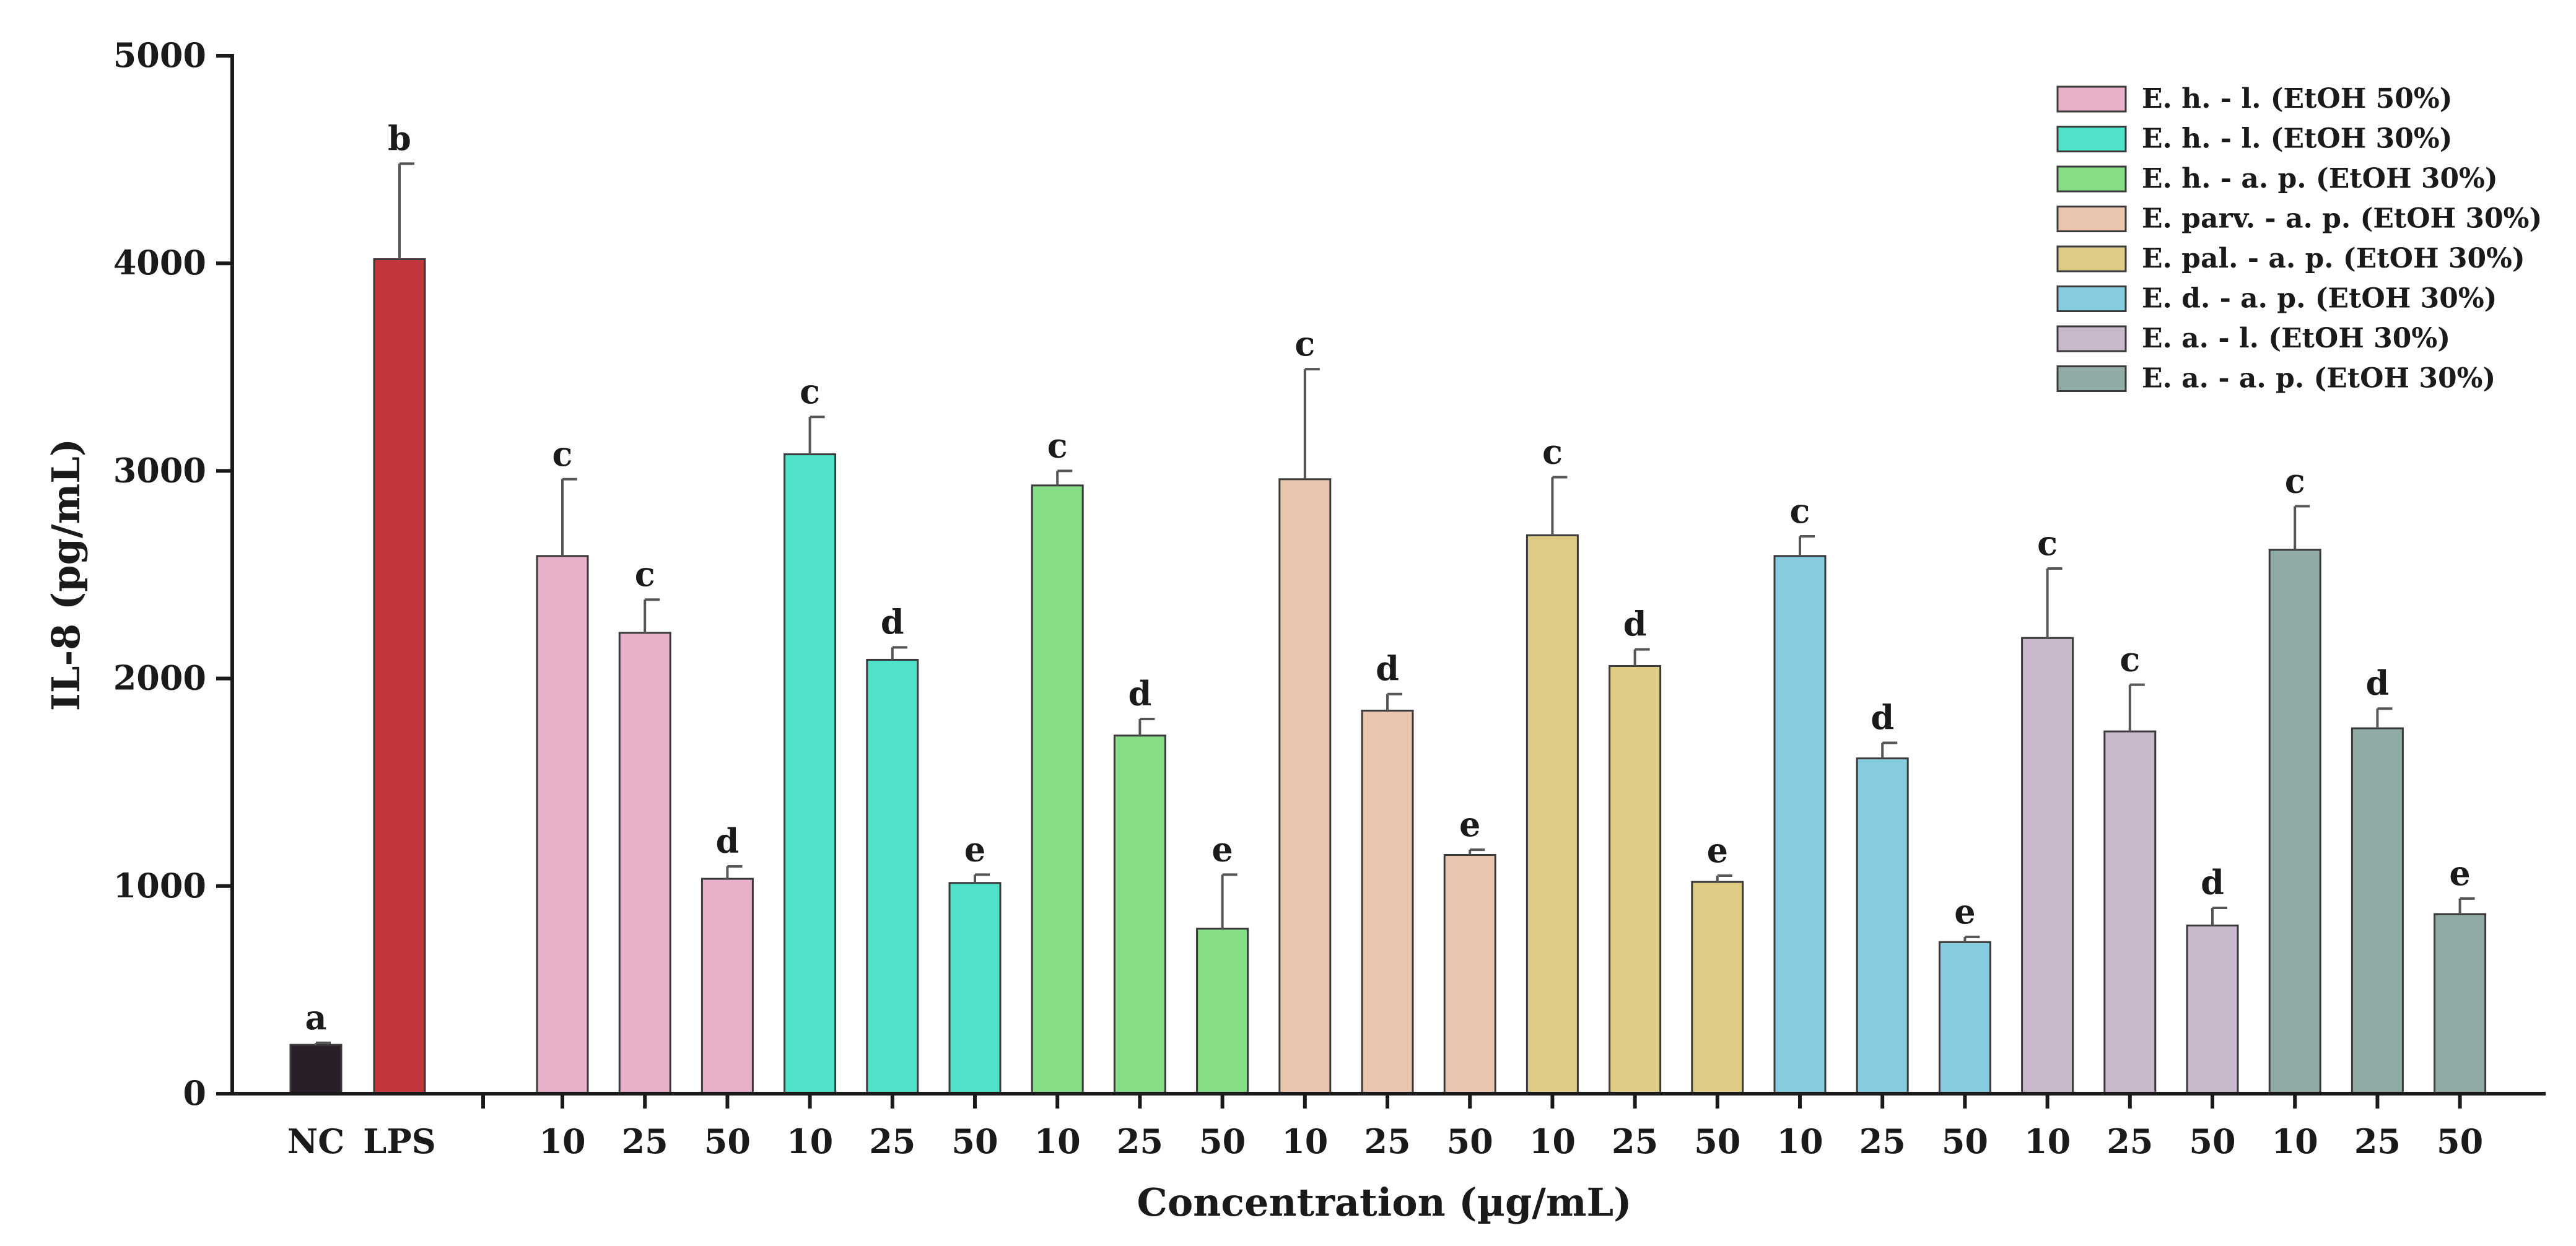  I want to click on legend-label: E. a. - l. (EtOH 30%), so click(2296, 338).